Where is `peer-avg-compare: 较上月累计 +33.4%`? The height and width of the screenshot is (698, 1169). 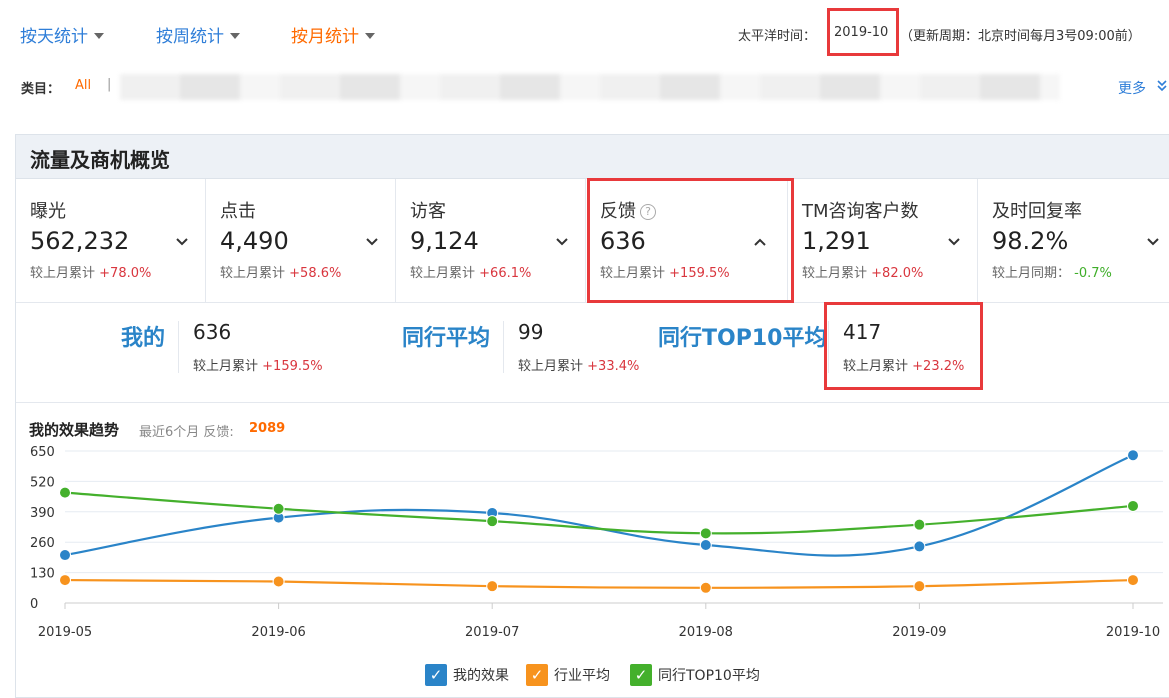 peer-avg-compare: 较上月累计 +33.4% is located at coordinates (578, 364).